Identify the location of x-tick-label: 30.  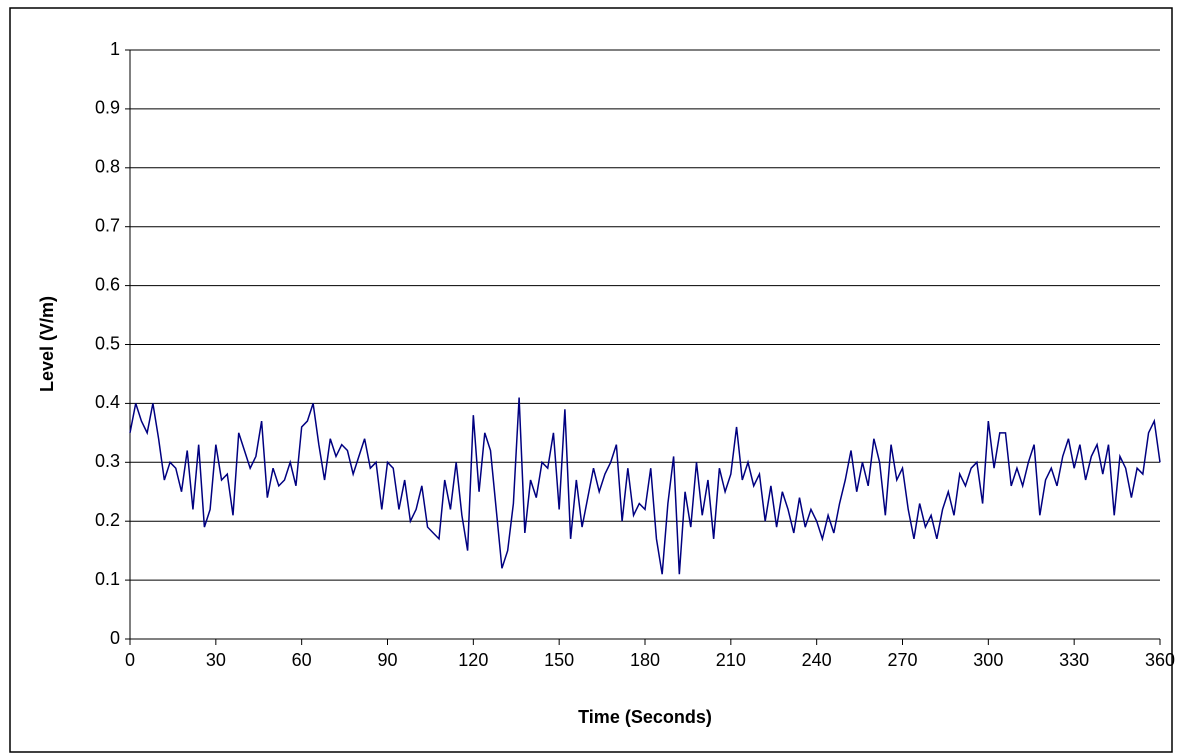
(216, 660).